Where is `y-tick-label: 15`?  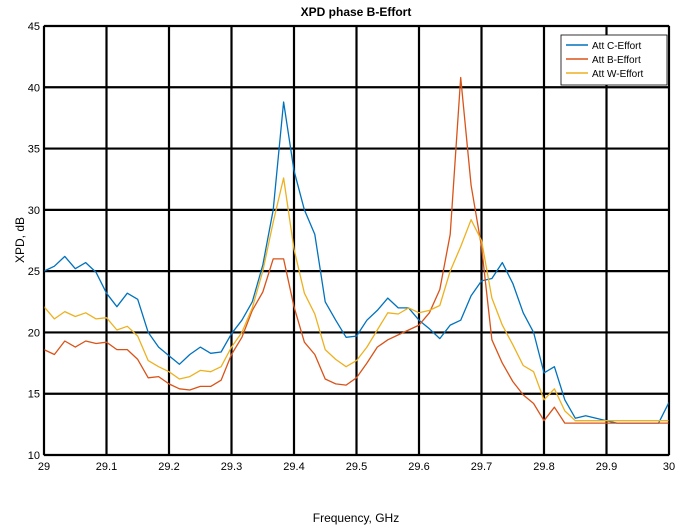
y-tick-label: 15 is located at coordinates (34, 395).